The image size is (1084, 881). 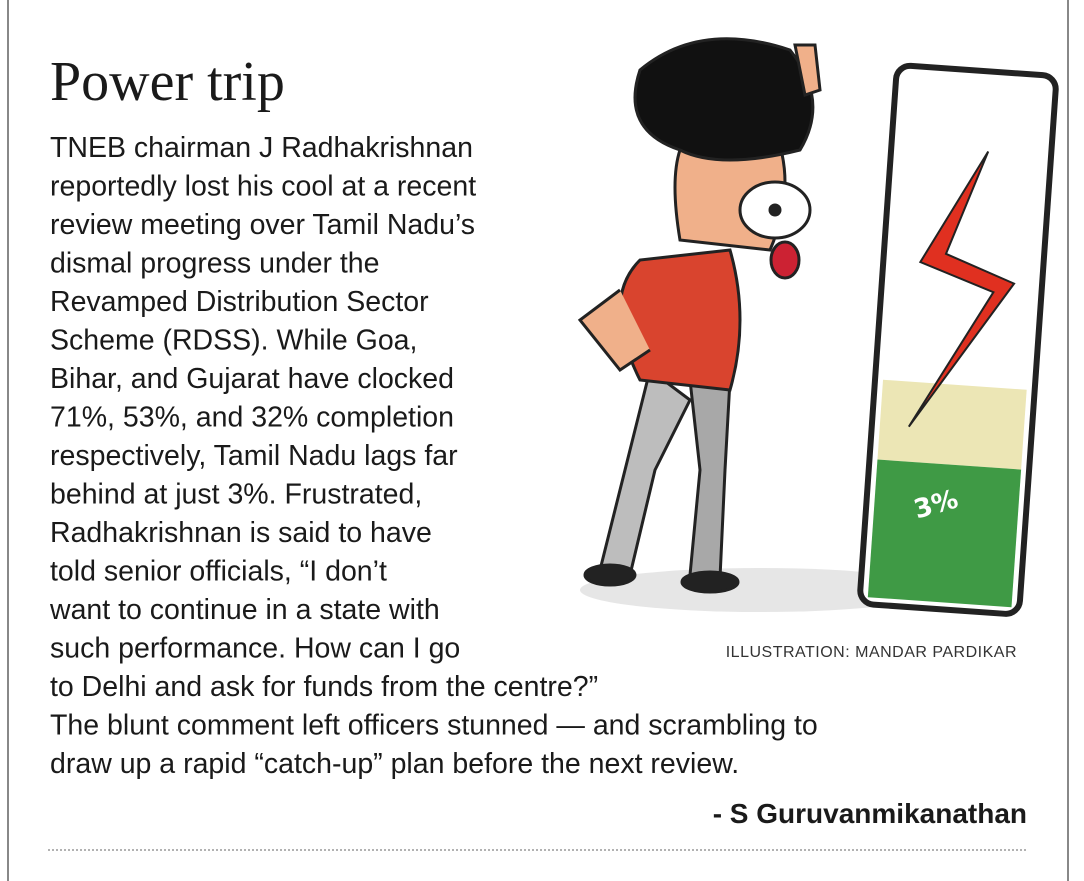 What do you see at coordinates (261, 148) in the screenshot?
I see `body-line: TNEB chairman J Radhakrishnan` at bounding box center [261, 148].